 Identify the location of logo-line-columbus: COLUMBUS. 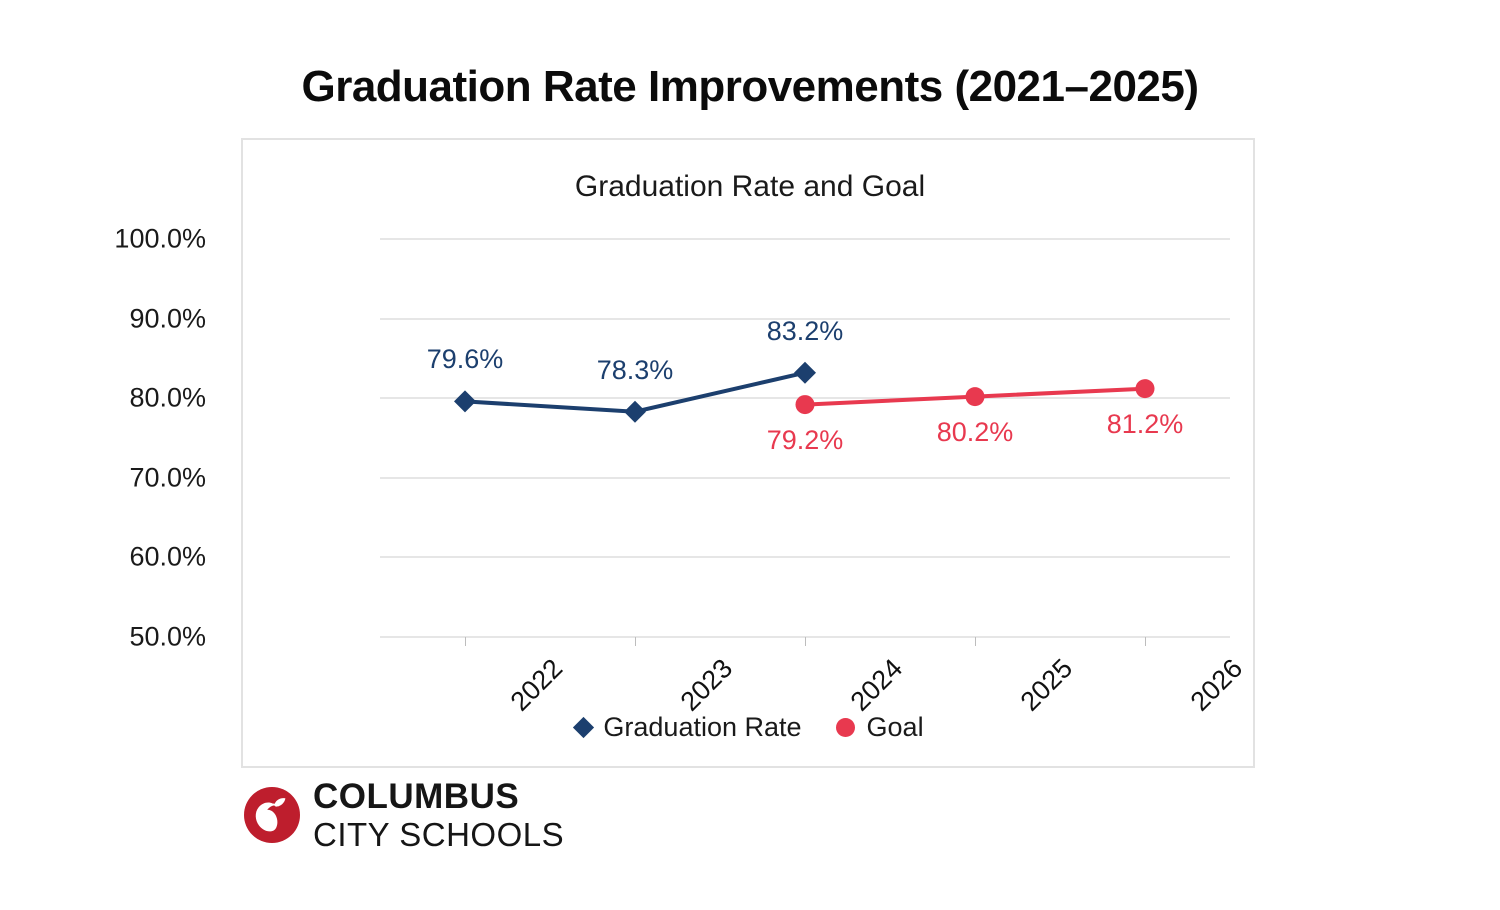
(416, 796).